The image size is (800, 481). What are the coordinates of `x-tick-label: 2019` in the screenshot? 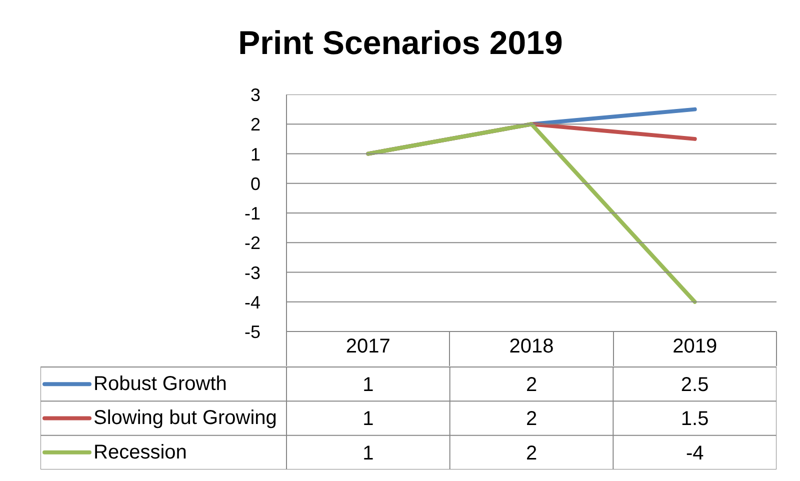 It's located at (695, 347).